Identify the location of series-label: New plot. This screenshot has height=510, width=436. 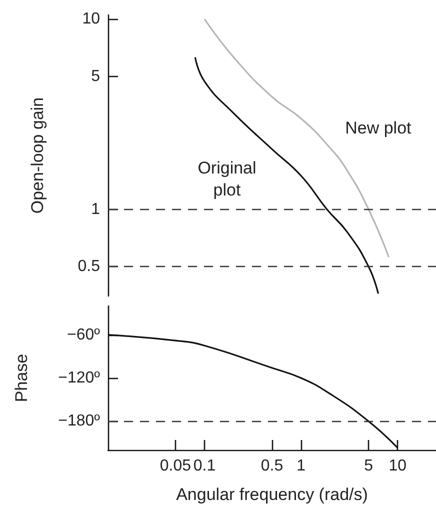
(378, 128).